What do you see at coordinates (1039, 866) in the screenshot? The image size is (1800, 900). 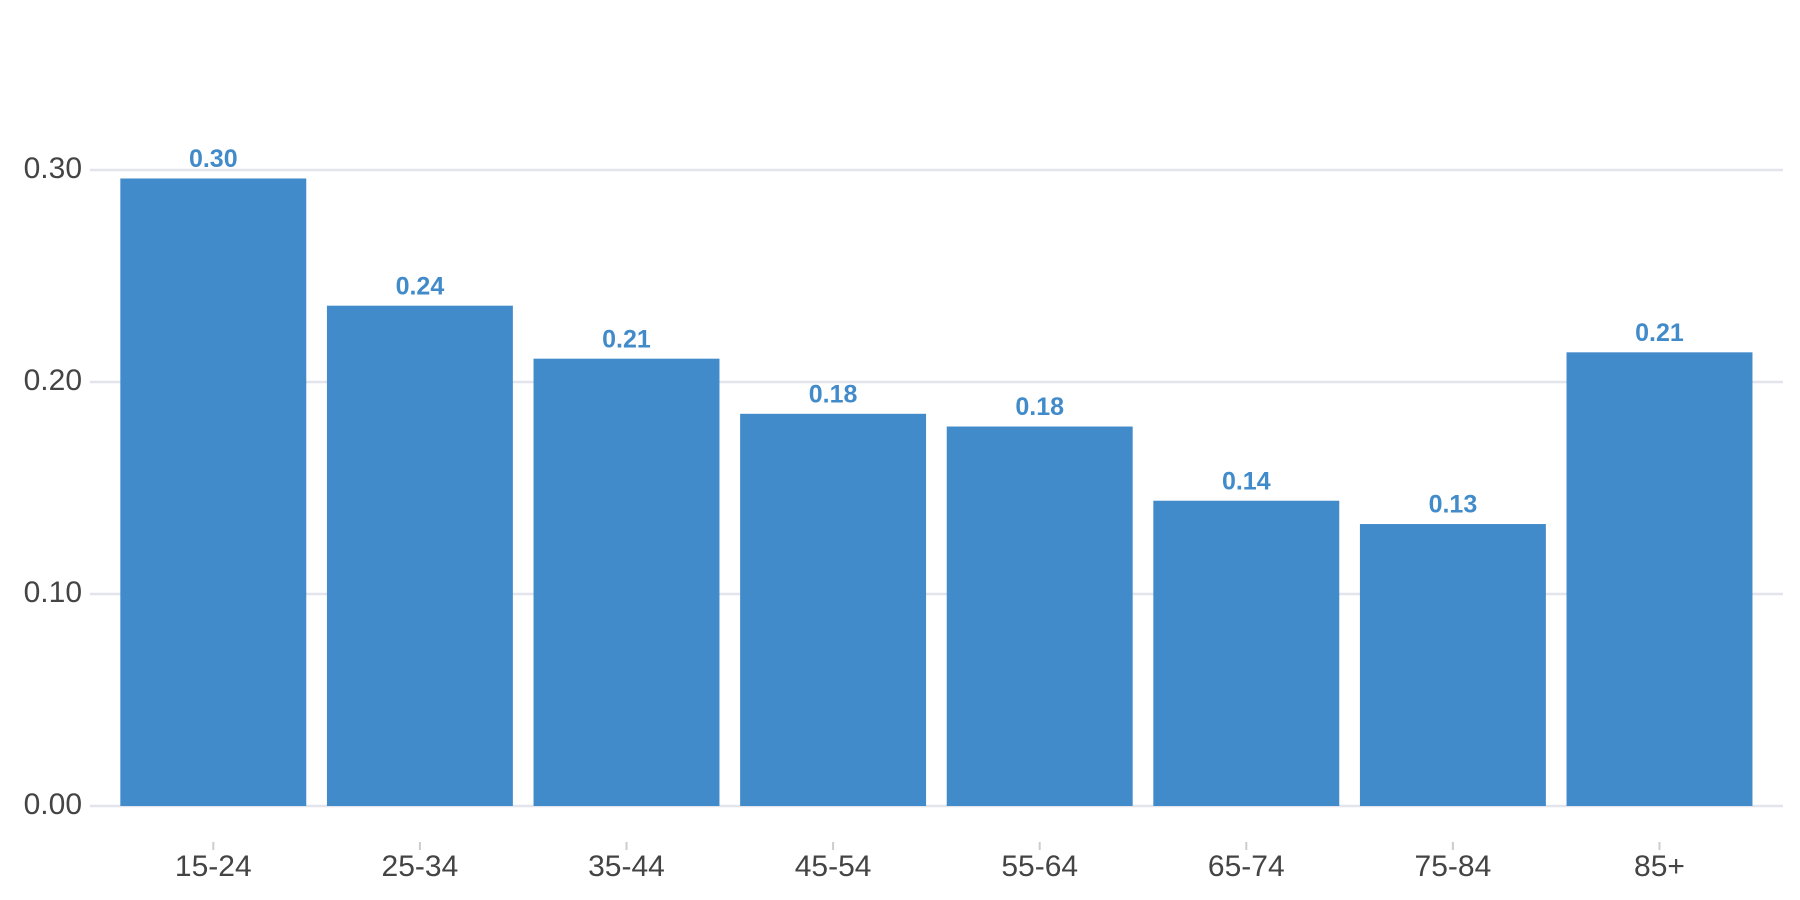 I see `x-tick-label: 55-64` at bounding box center [1039, 866].